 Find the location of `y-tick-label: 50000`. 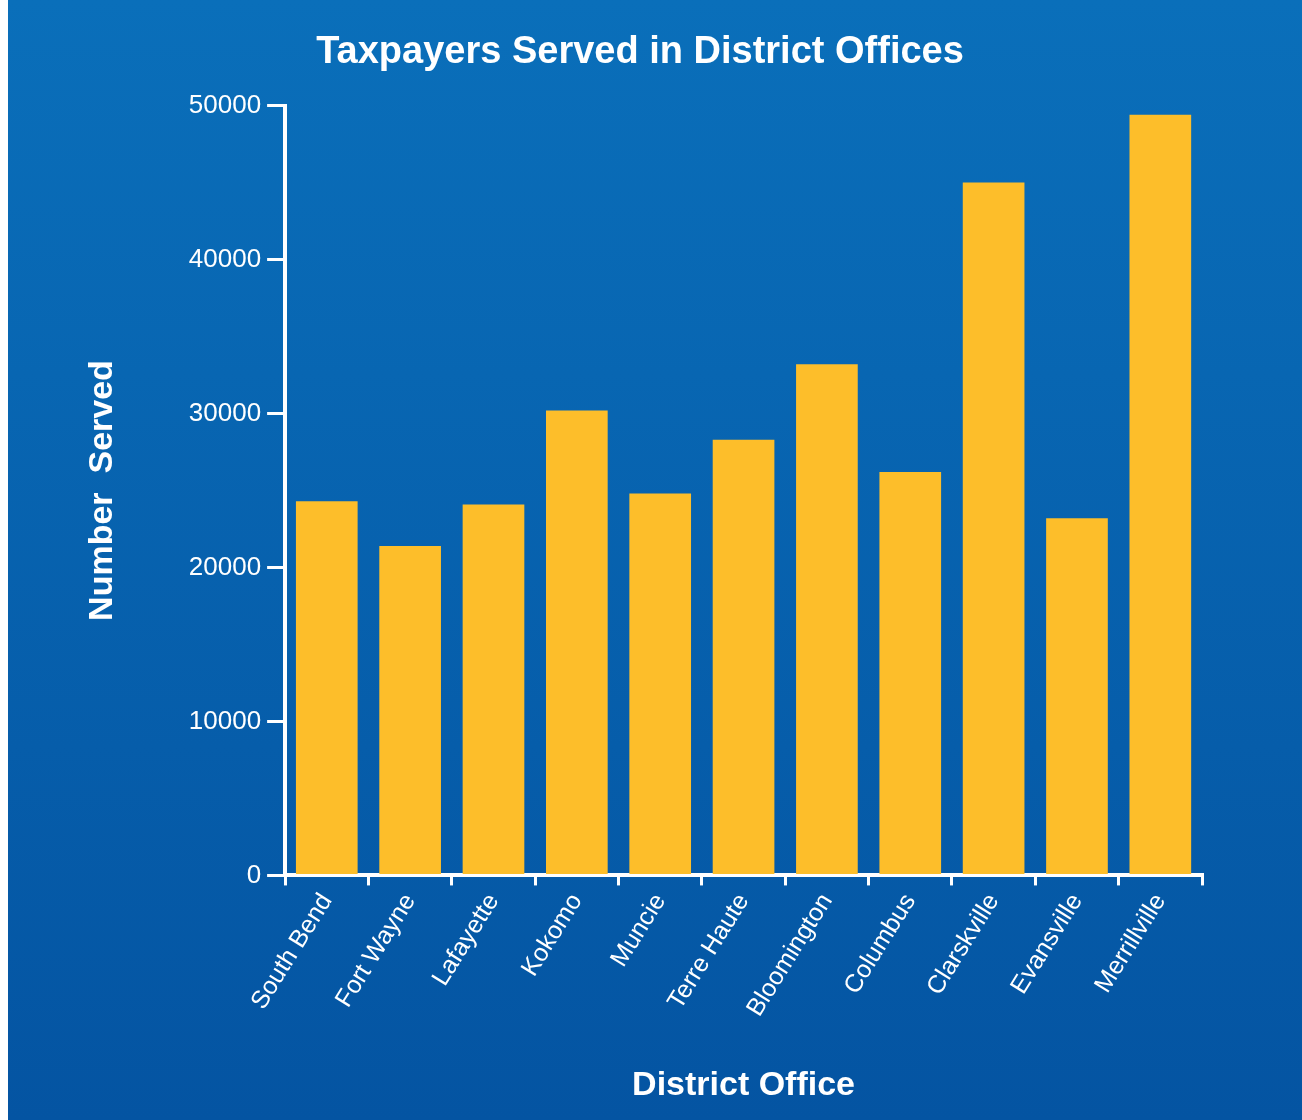

y-tick-label: 50000 is located at coordinates (225, 103).